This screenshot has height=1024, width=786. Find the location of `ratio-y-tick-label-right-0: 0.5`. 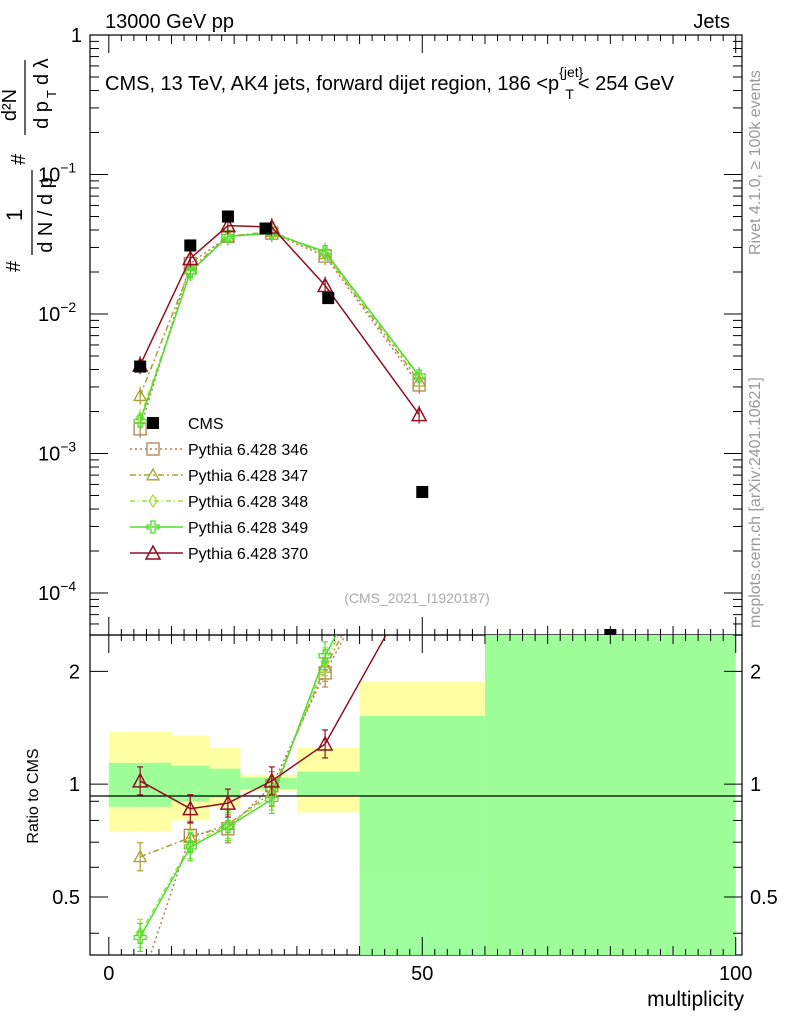

ratio-y-tick-label-right-0: 0.5 is located at coordinates (764, 898).